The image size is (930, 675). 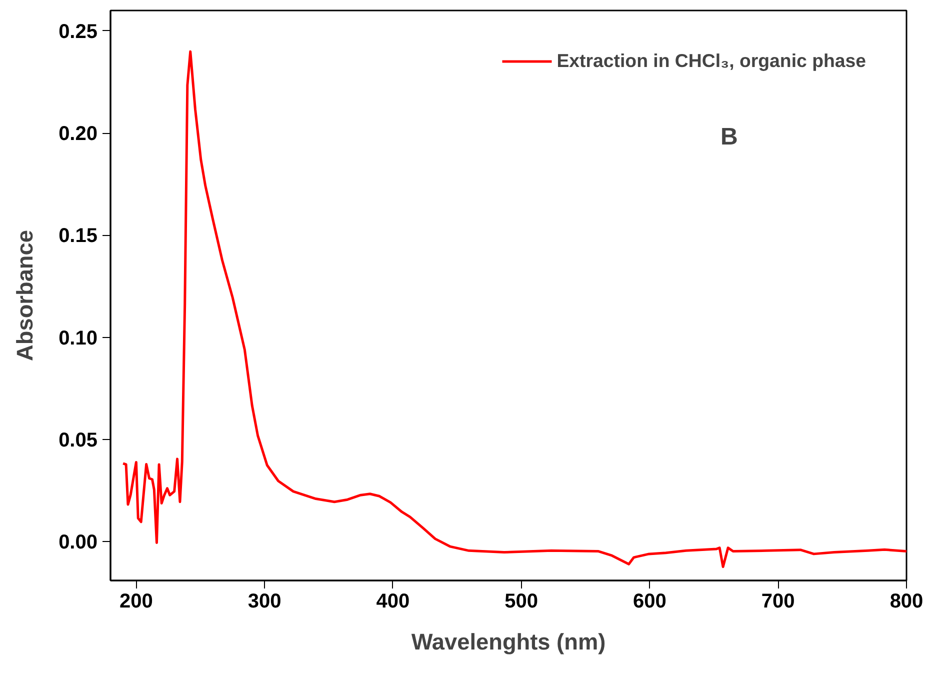 What do you see at coordinates (78, 31) in the screenshot?
I see `y-tick-label: 0.25` at bounding box center [78, 31].